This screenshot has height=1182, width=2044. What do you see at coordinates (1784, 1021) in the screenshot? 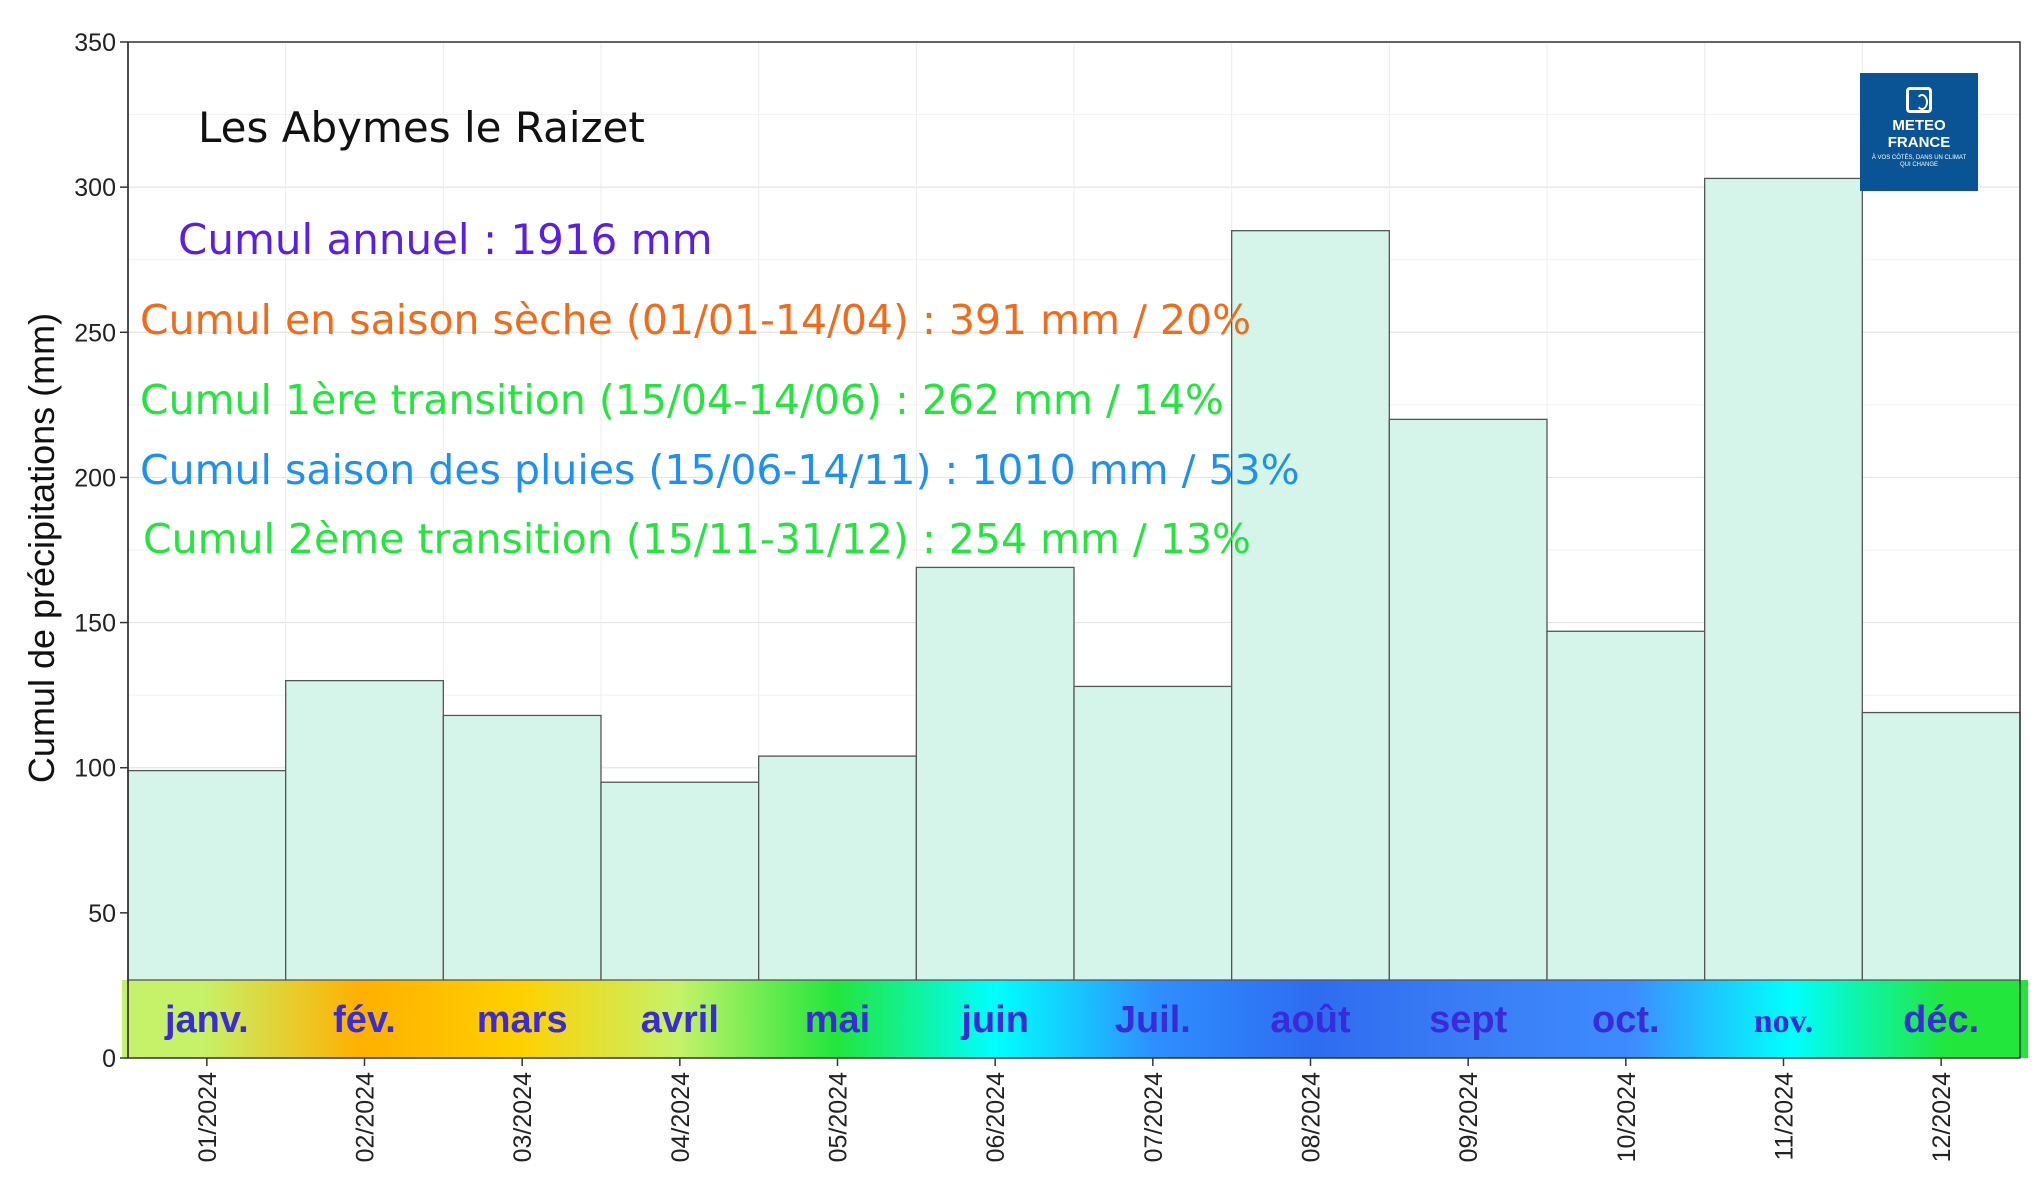
I see `month-label: nov.` at bounding box center [1784, 1021].